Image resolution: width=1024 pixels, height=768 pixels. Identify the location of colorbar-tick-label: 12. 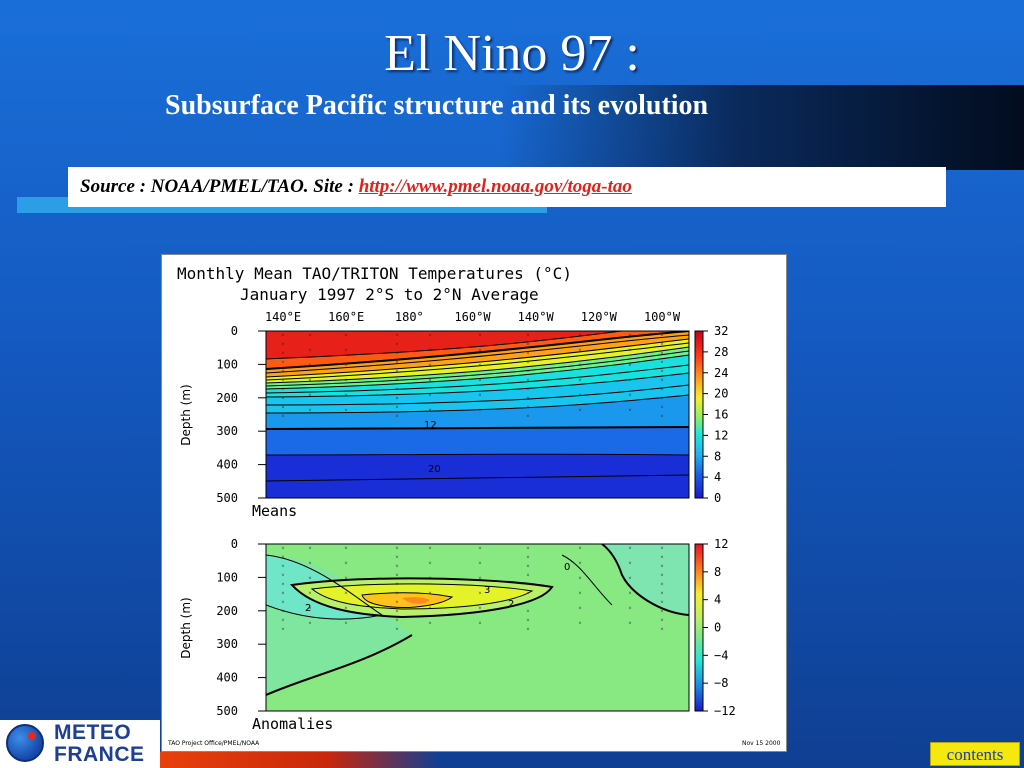
(721, 544).